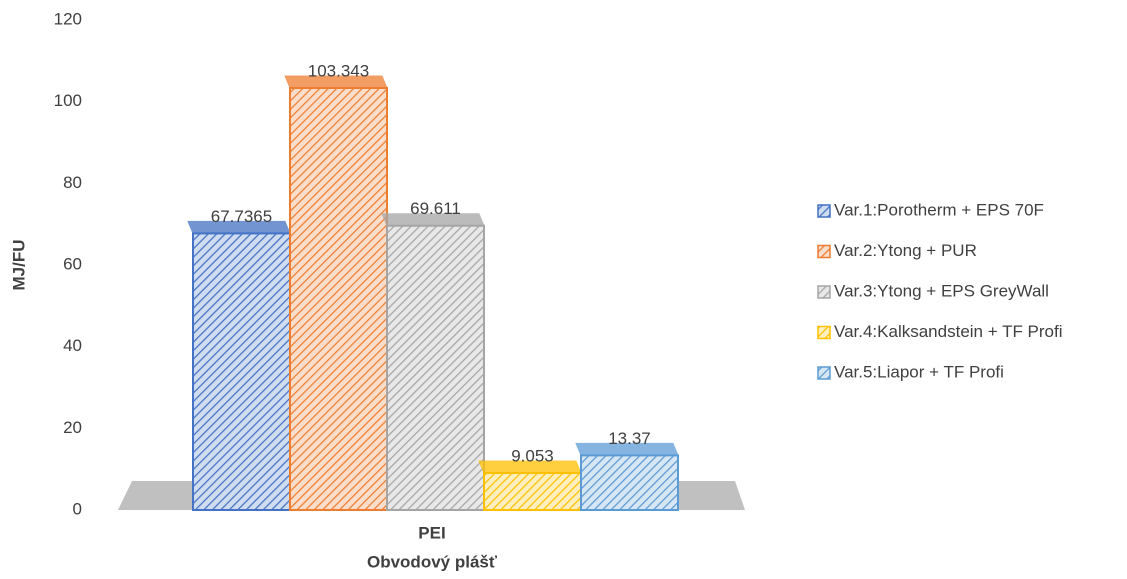 The height and width of the screenshot is (579, 1127). Describe the element at coordinates (939, 209) in the screenshot. I see `legend-label: Var.1:Porotherm + EPS 70F` at that location.